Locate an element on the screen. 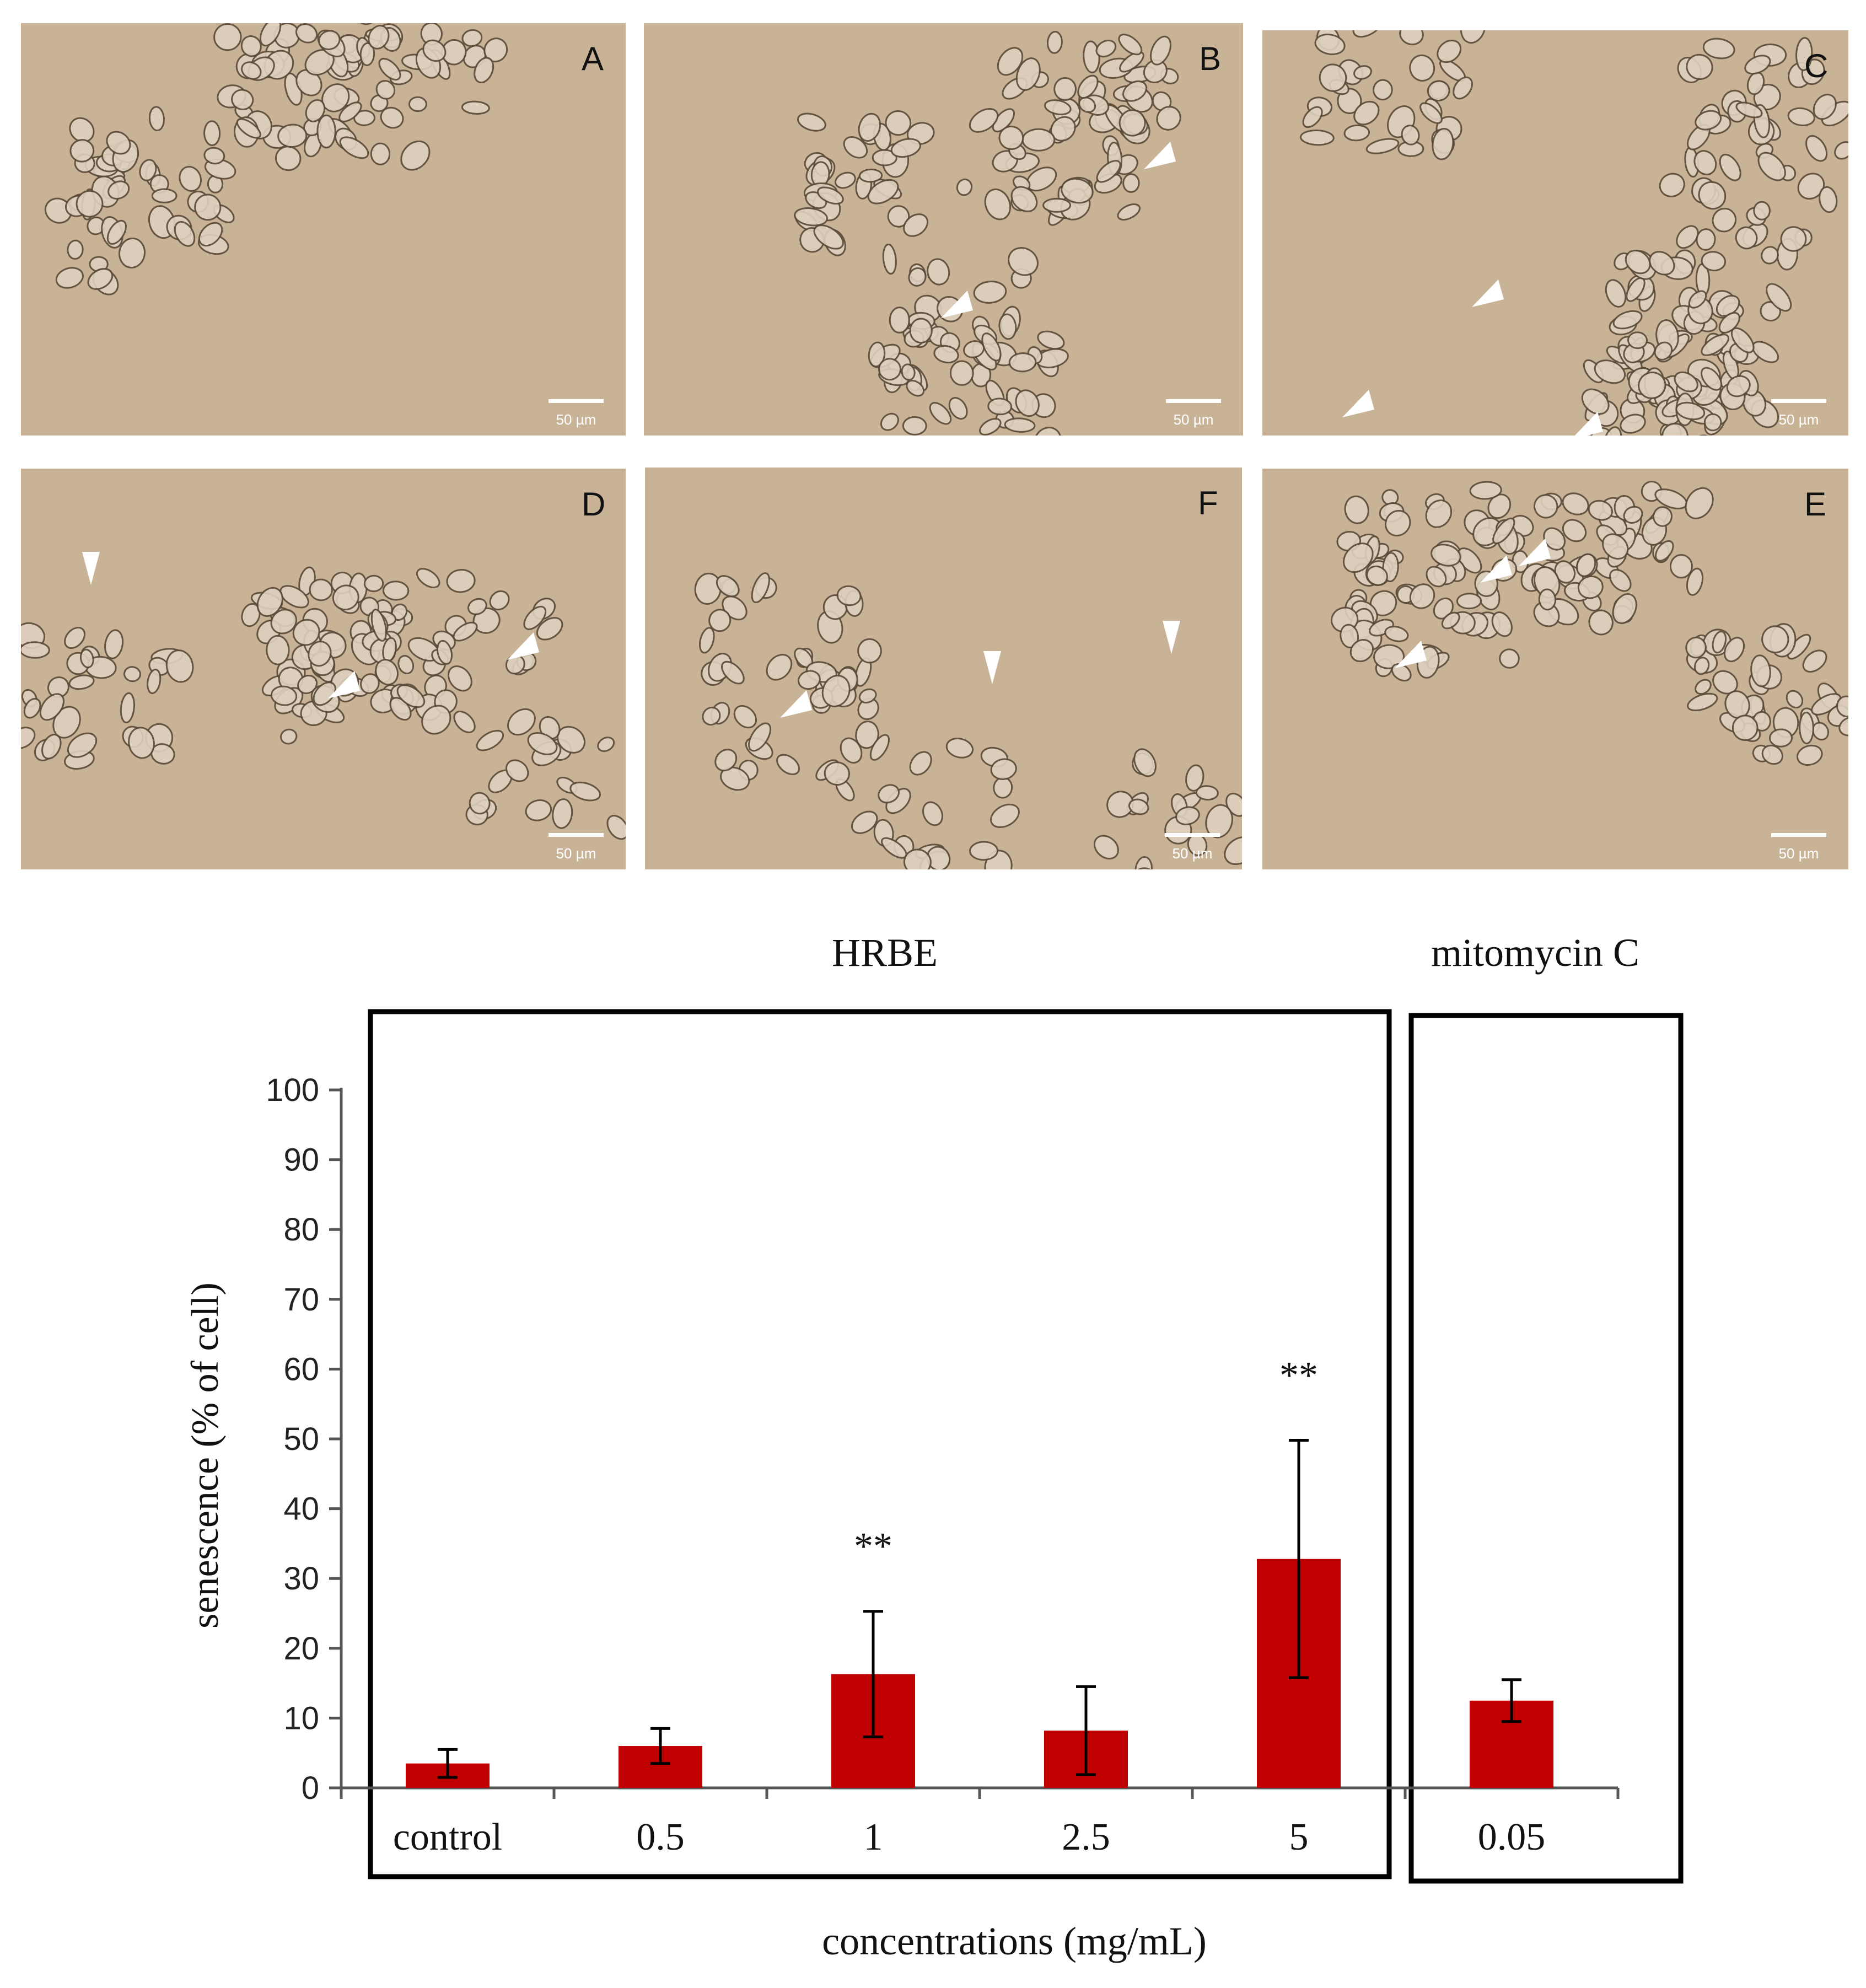 This screenshot has width=1866, height=1988. panel-label: A is located at coordinates (593, 58).